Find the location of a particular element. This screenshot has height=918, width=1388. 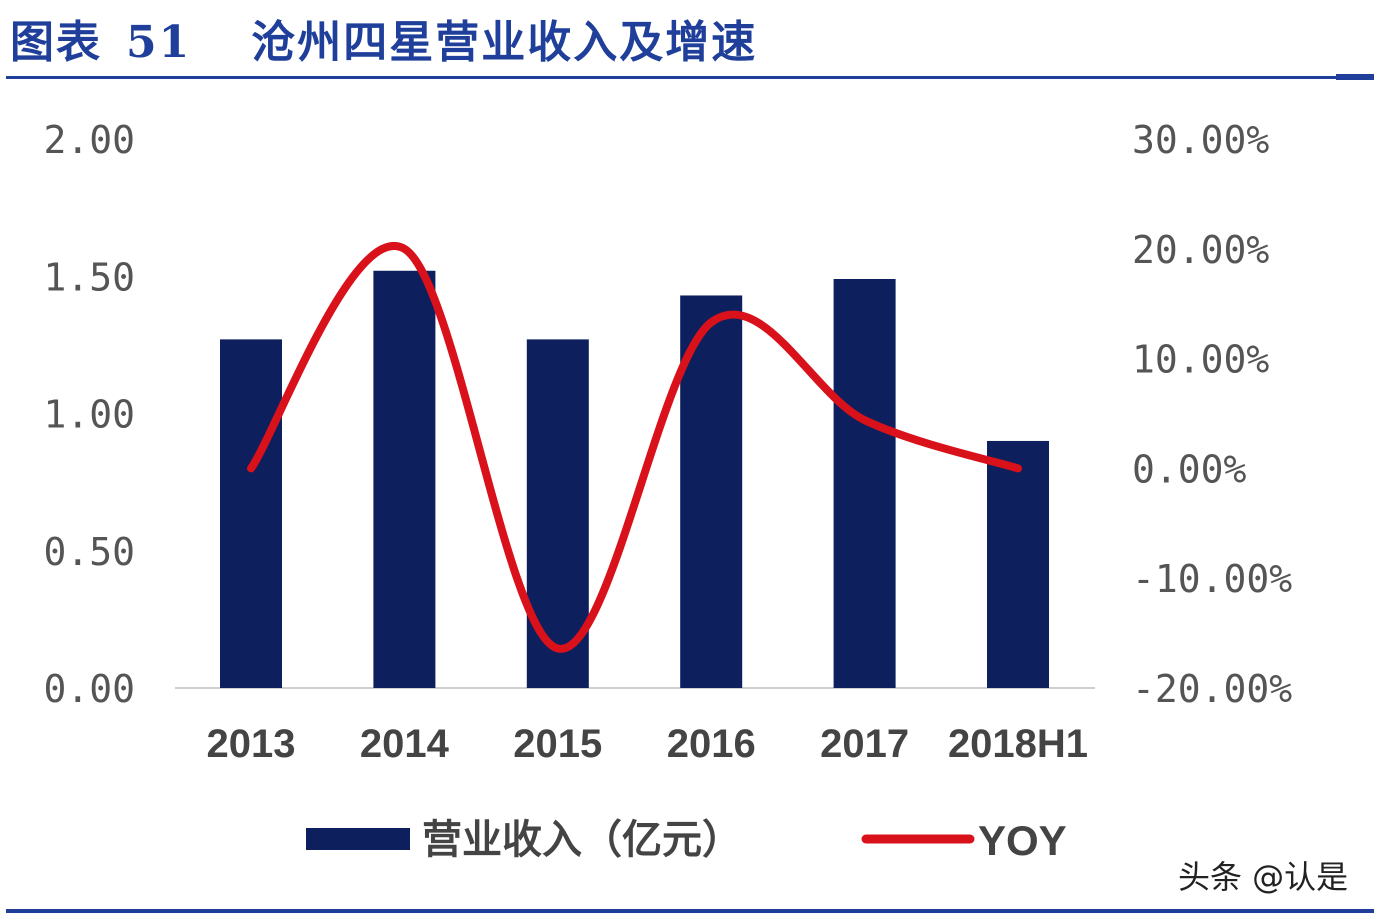

legend-bar-swatch is located at coordinates (358, 839).